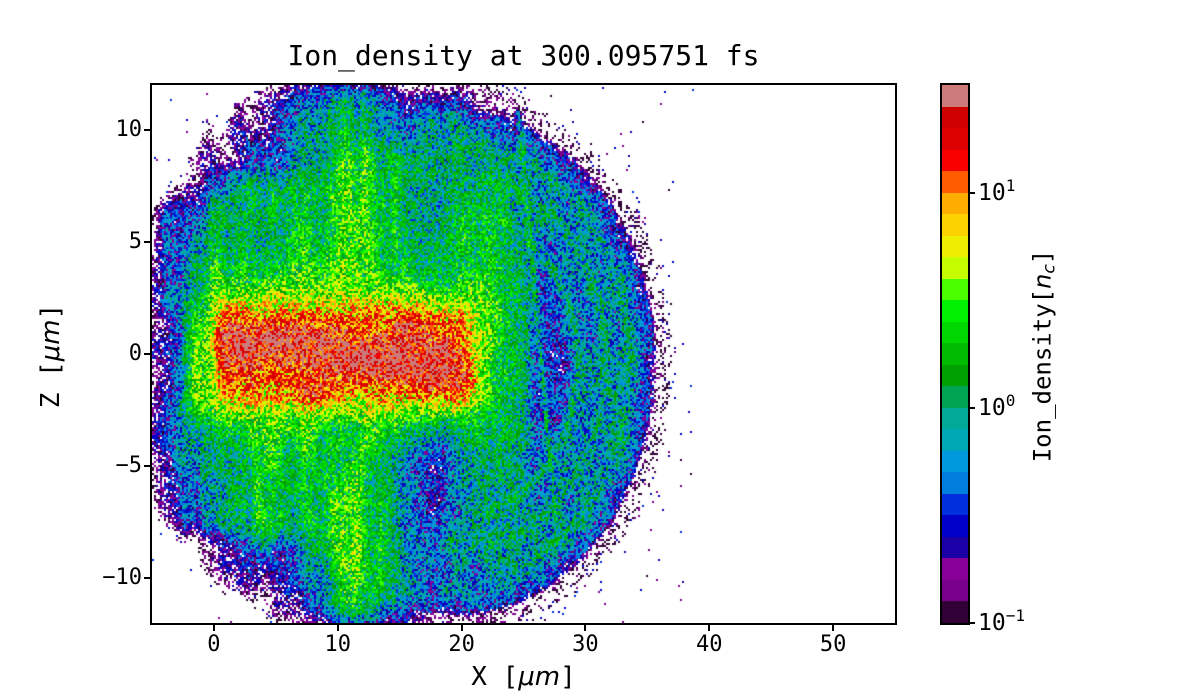 The height and width of the screenshot is (700, 1200). What do you see at coordinates (833, 644) in the screenshot?
I see `x-tick-label: 50` at bounding box center [833, 644].